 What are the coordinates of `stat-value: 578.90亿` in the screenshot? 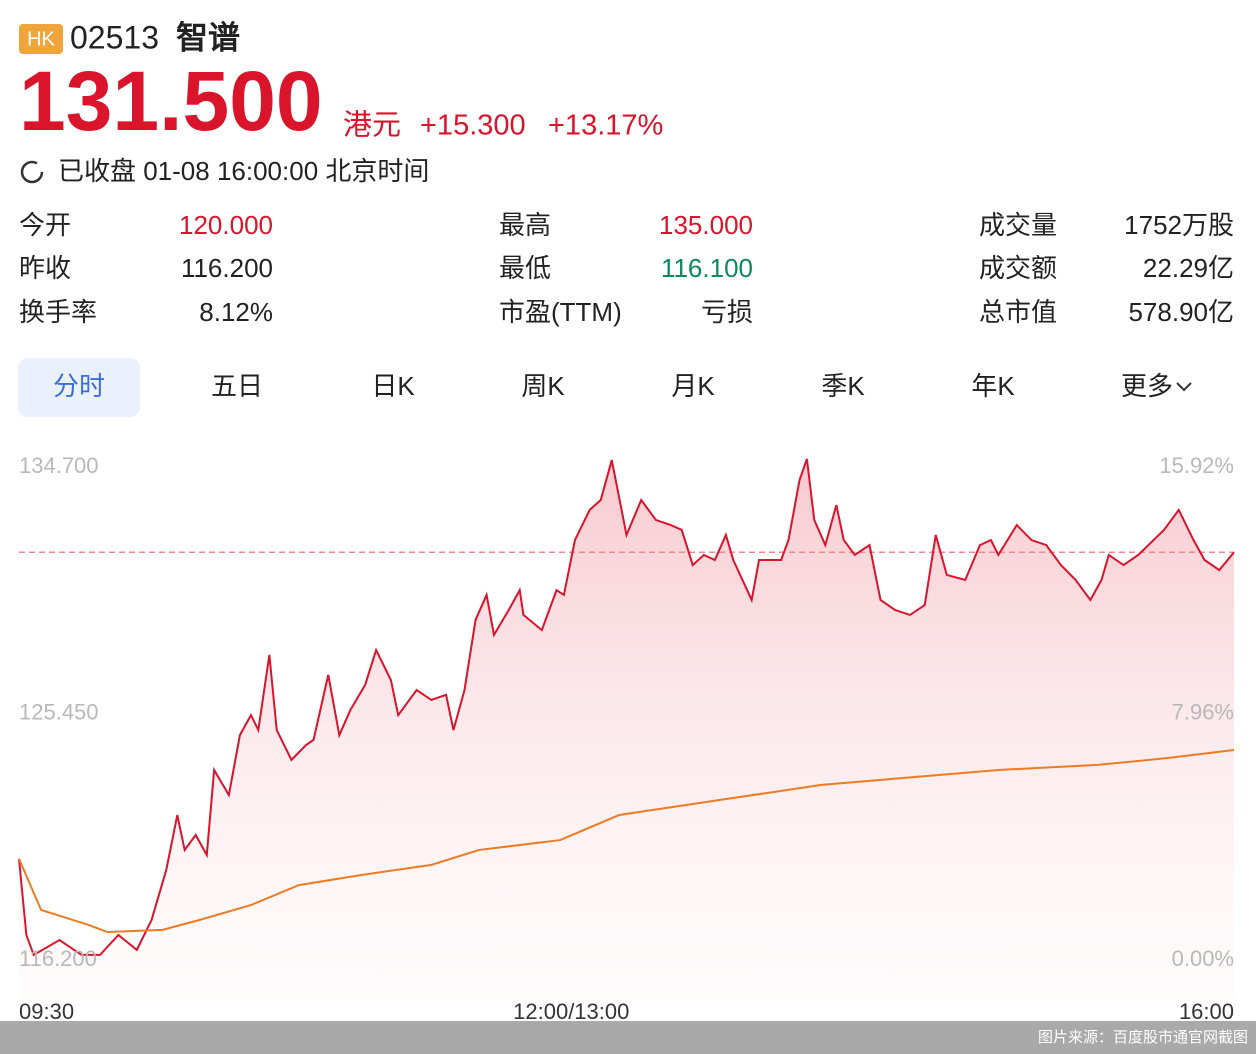 It's located at (1181, 312).